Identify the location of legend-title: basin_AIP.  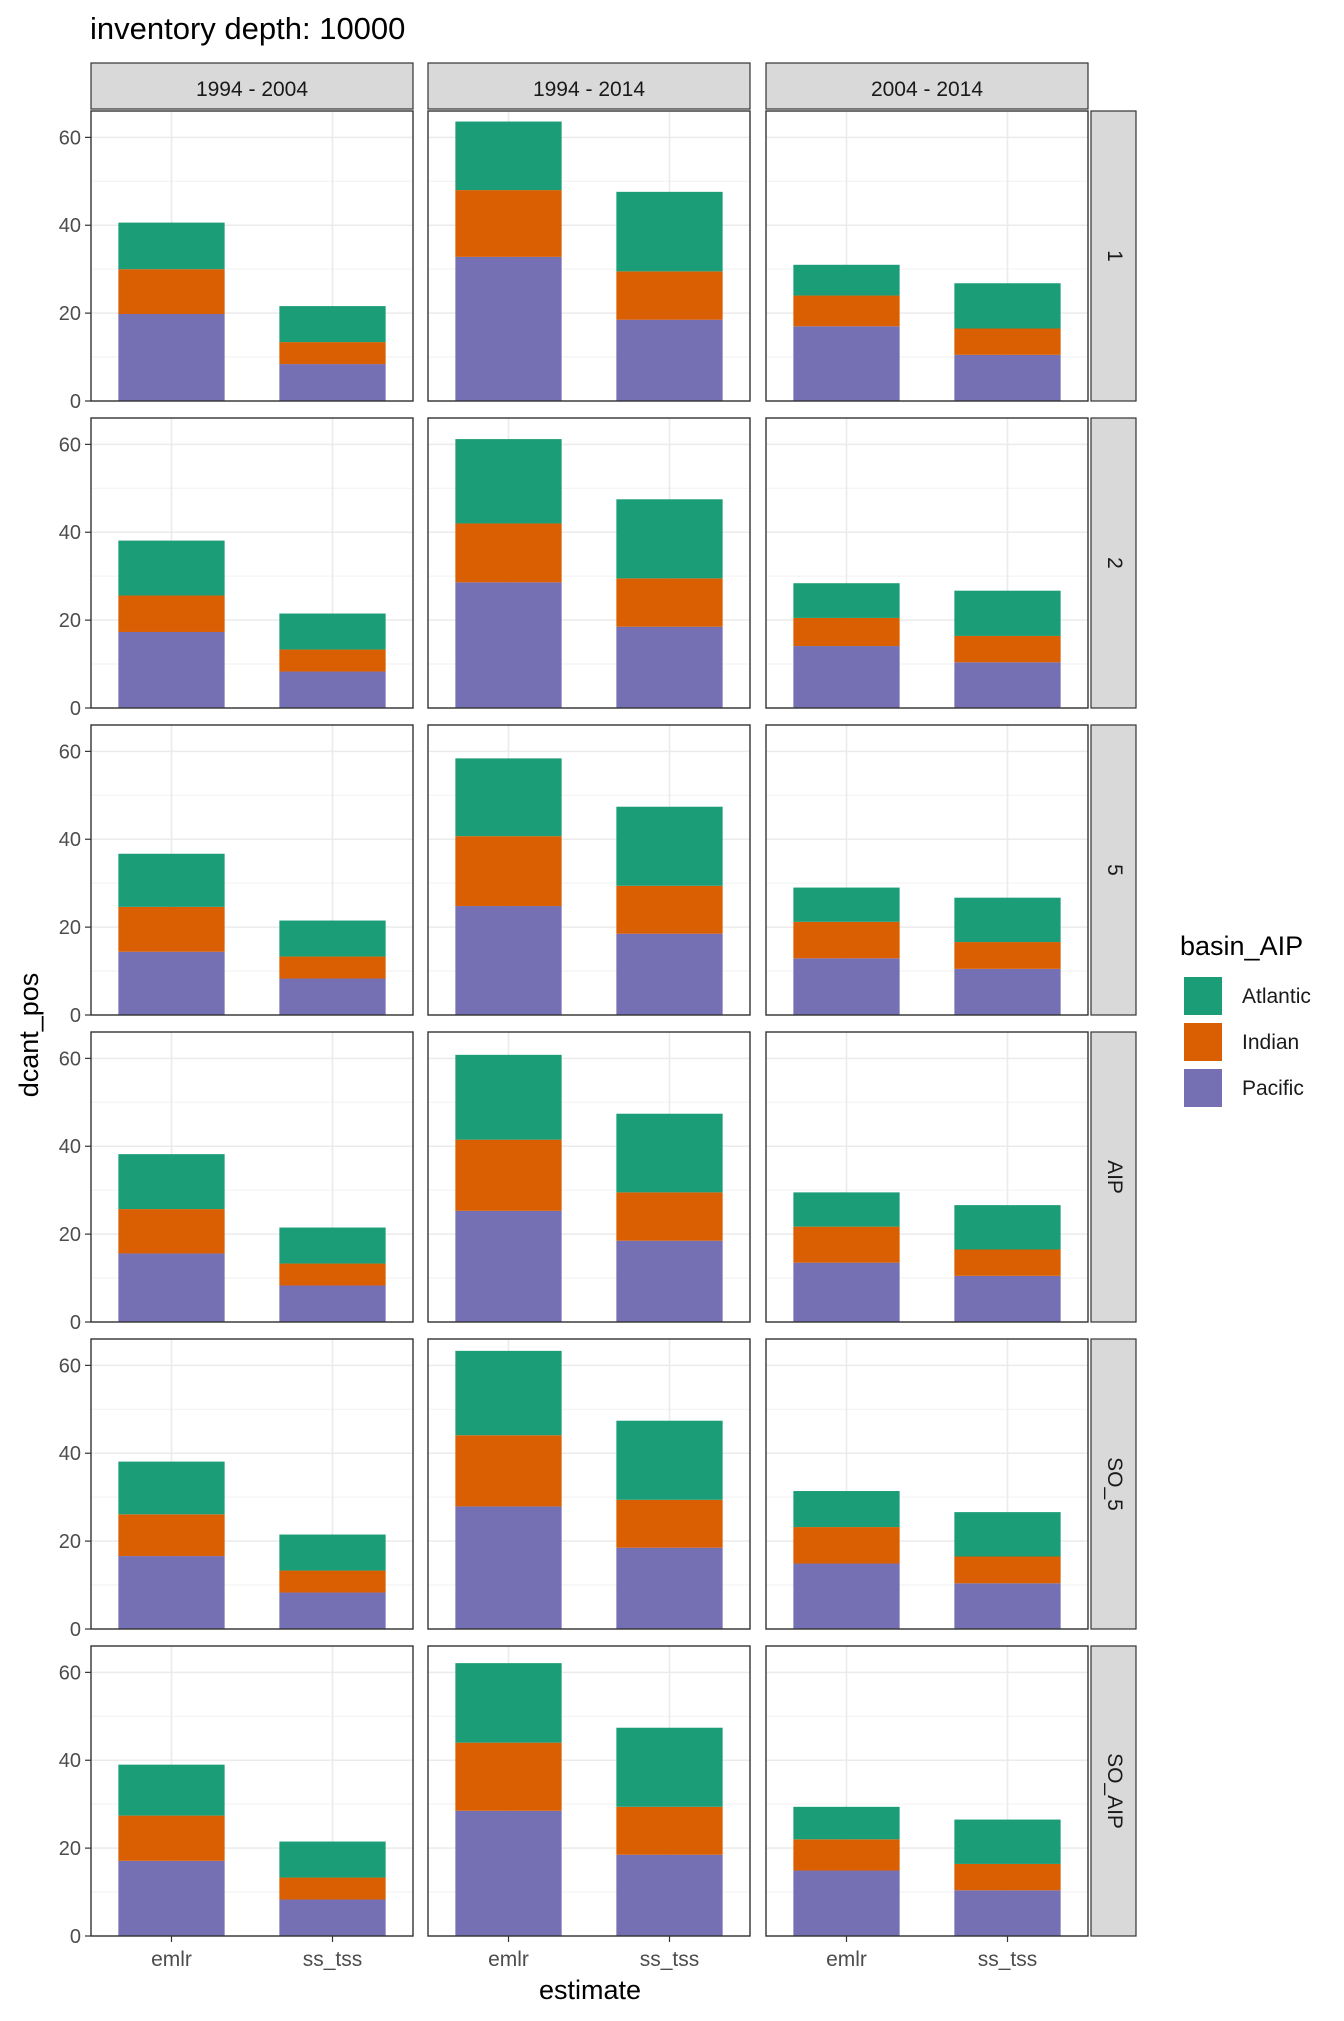
(1241, 946).